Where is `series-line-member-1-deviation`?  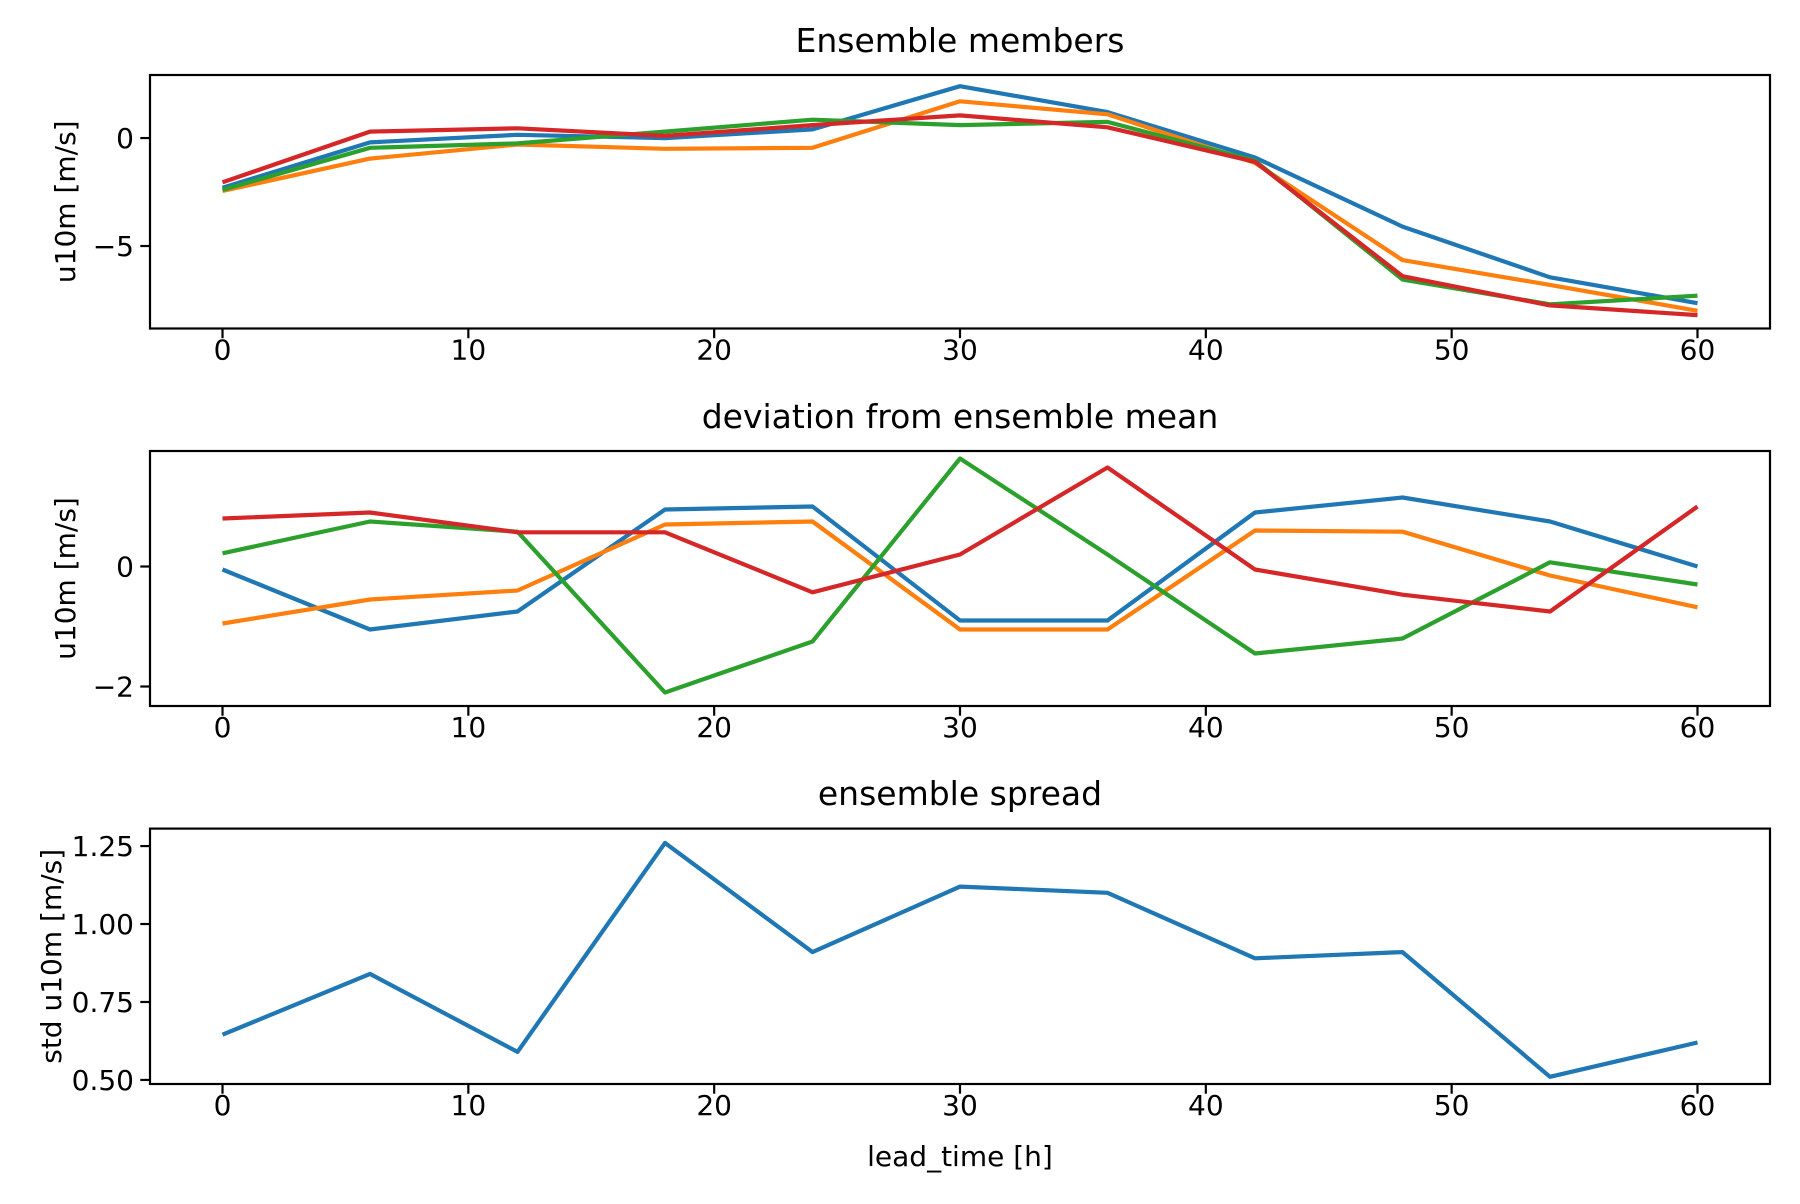 series-line-member-1-deviation is located at coordinates (960, 563).